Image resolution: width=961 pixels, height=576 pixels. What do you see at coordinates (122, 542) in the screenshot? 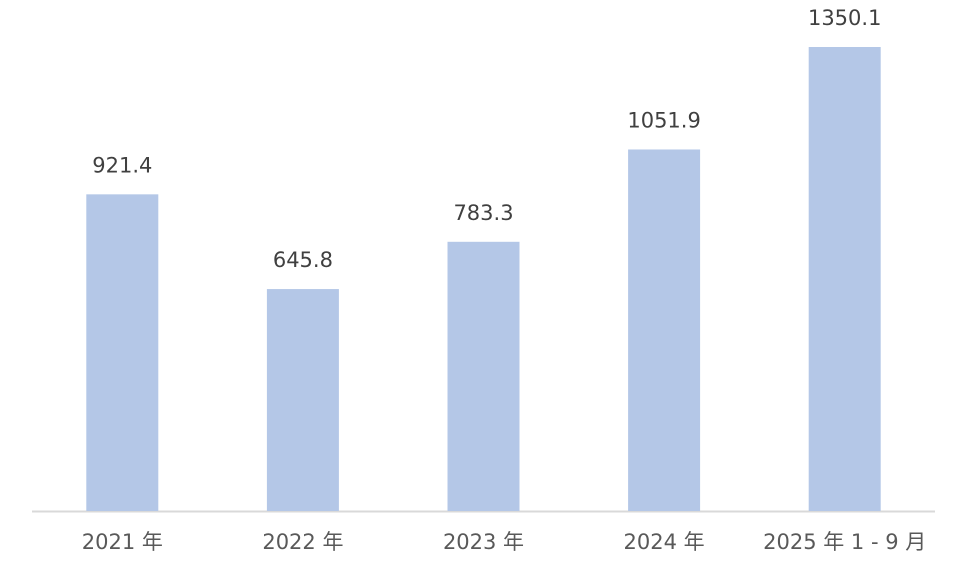
I see `x-tick-label: 2021 年` at bounding box center [122, 542].